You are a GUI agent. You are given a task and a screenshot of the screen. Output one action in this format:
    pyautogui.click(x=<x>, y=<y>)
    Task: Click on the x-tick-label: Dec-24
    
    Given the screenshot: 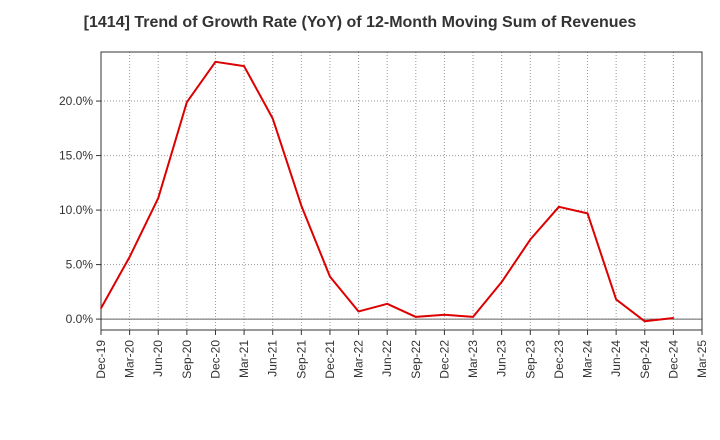 What is the action you would take?
    pyautogui.click(x=673, y=359)
    